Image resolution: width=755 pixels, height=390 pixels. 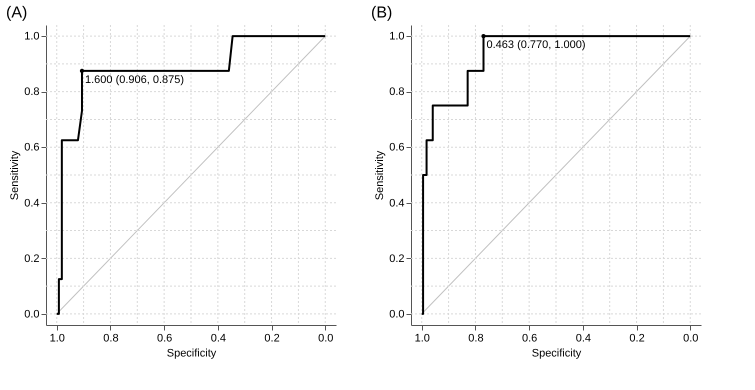 I want to click on chart-title: (A), so click(x=17, y=13).